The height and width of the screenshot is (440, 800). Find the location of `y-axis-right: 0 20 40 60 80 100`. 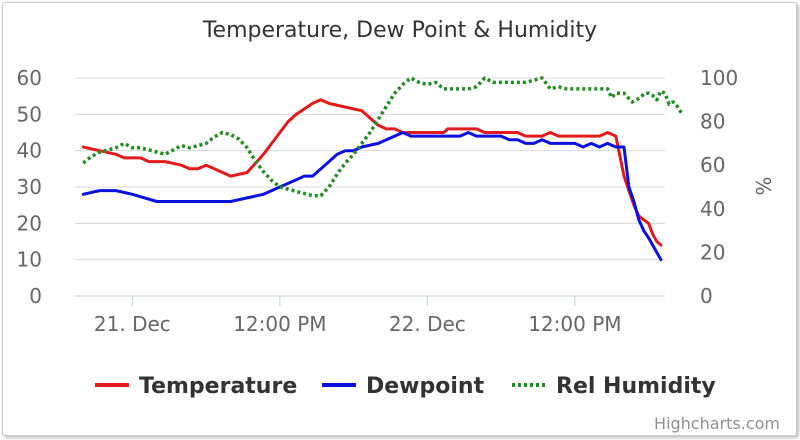

y-axis-right: 0 20 40 60 80 100 is located at coordinates (719, 187).